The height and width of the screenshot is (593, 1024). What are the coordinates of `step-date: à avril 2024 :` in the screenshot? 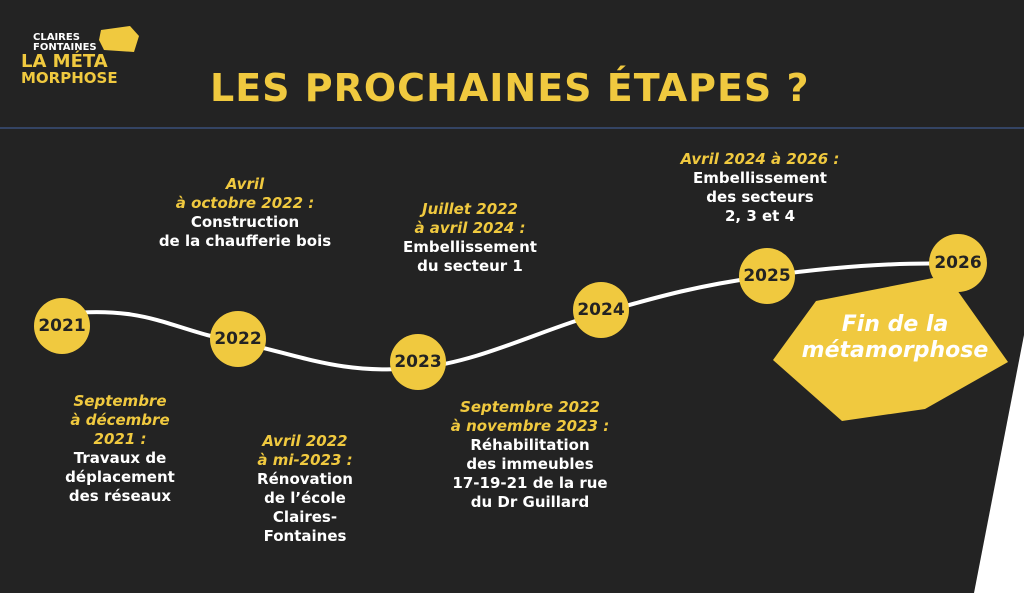 It's located at (470, 228).